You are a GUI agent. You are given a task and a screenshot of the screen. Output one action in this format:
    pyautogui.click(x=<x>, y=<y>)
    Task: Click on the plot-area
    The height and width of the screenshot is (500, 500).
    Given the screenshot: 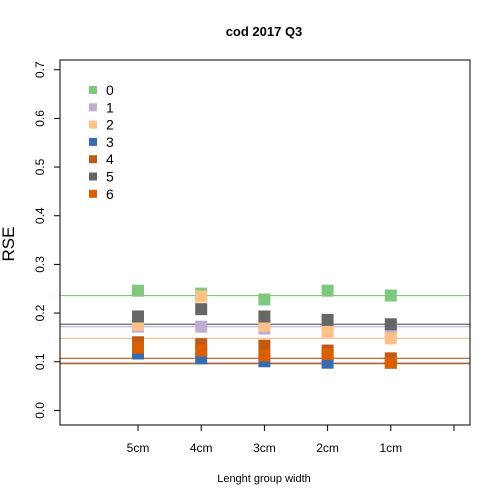 What is the action you would take?
    pyautogui.click(x=265, y=326)
    